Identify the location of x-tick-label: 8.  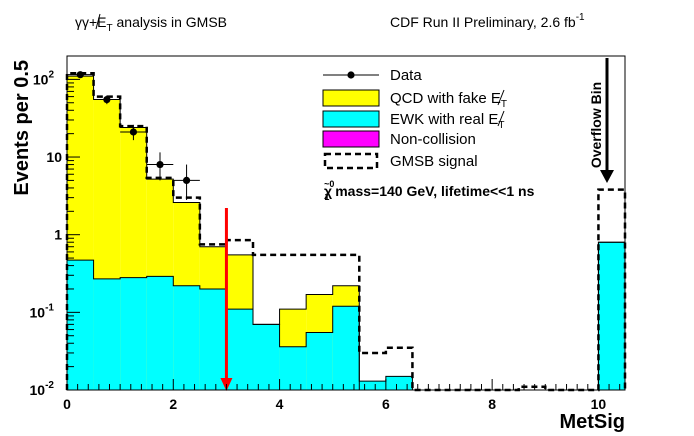
(492, 404).